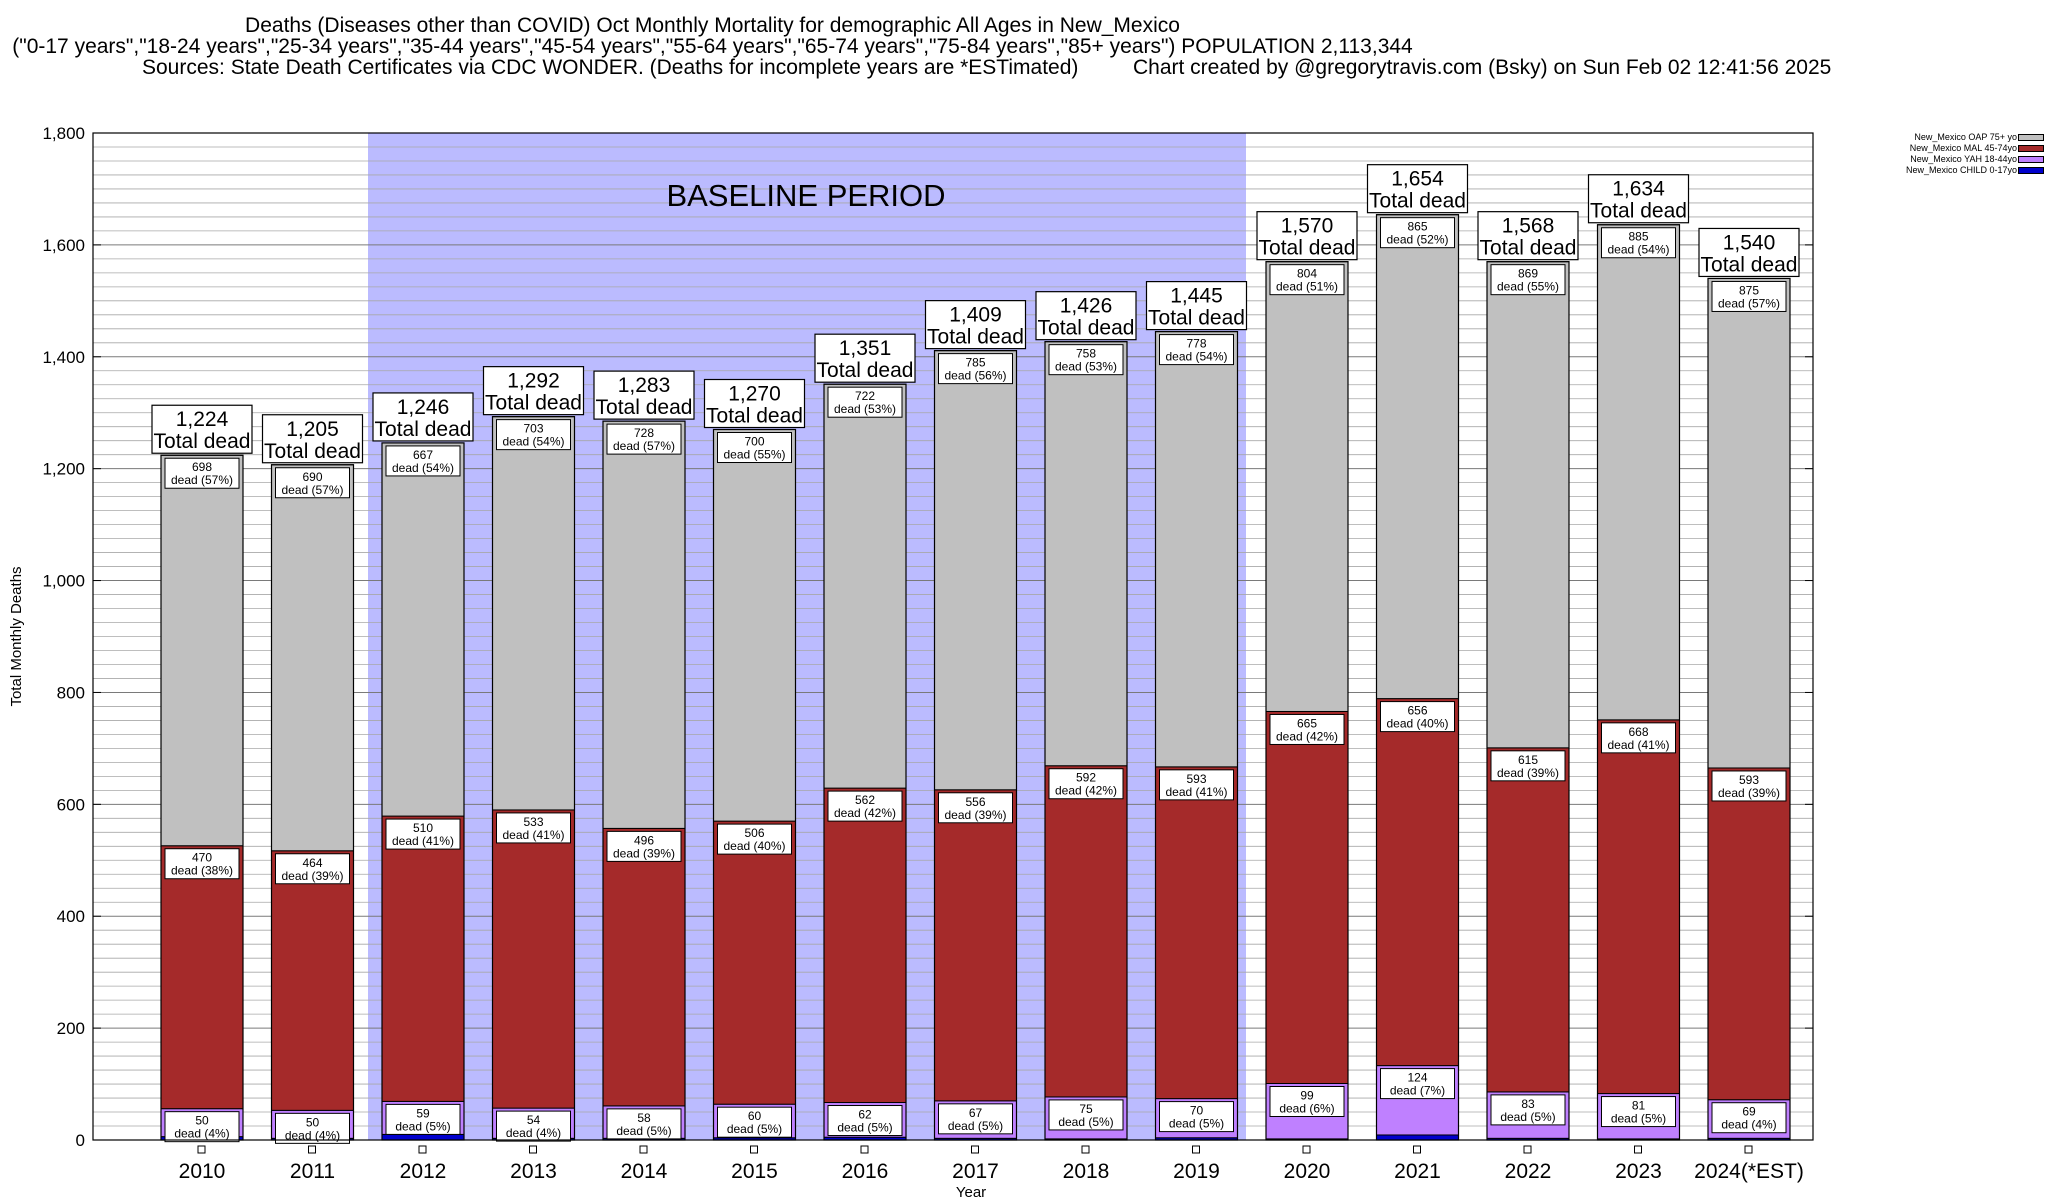 The image size is (2048, 1200). What do you see at coordinates (1528, 274) in the screenshot?
I see `segment-value-label: 869` at bounding box center [1528, 274].